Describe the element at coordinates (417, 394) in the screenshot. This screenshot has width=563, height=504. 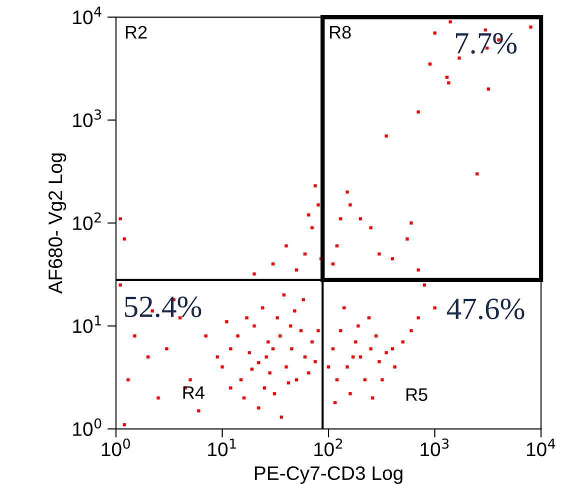
I see `annotation: R5` at that location.